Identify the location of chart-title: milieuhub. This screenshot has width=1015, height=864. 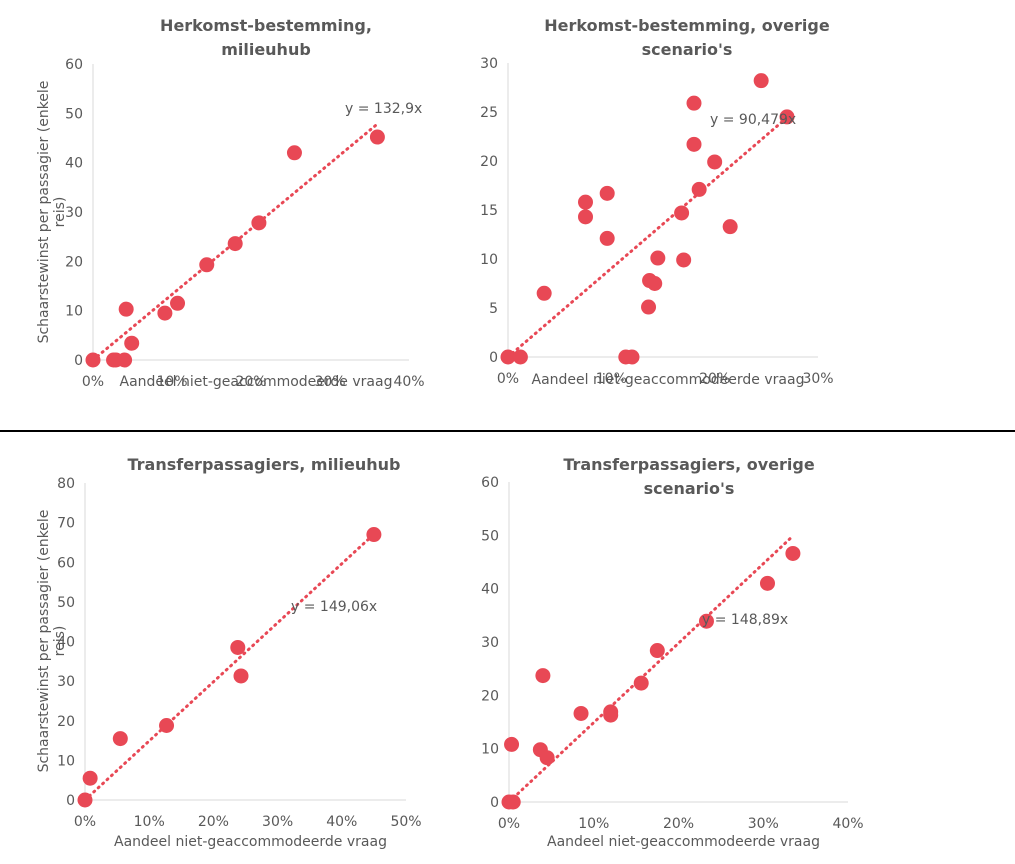
(266, 49).